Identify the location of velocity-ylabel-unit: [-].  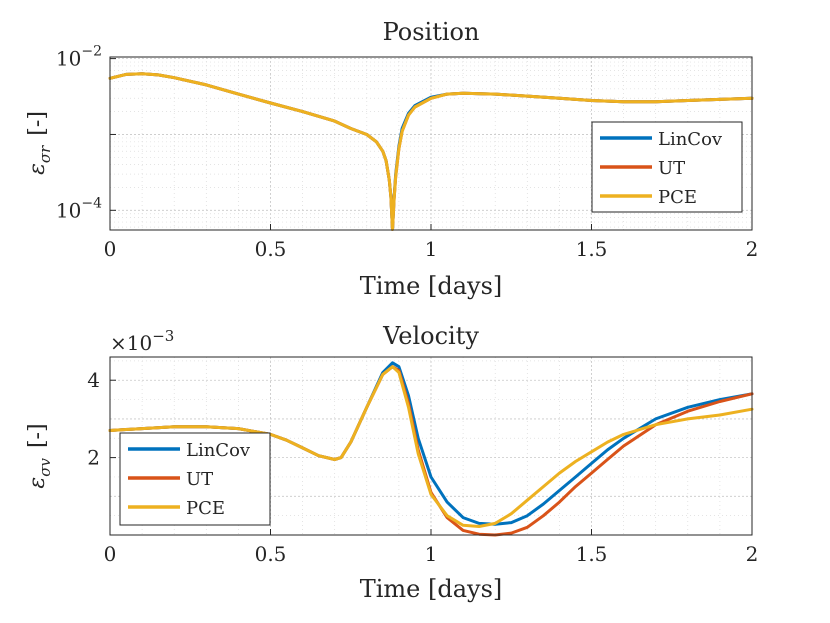
(37, 435).